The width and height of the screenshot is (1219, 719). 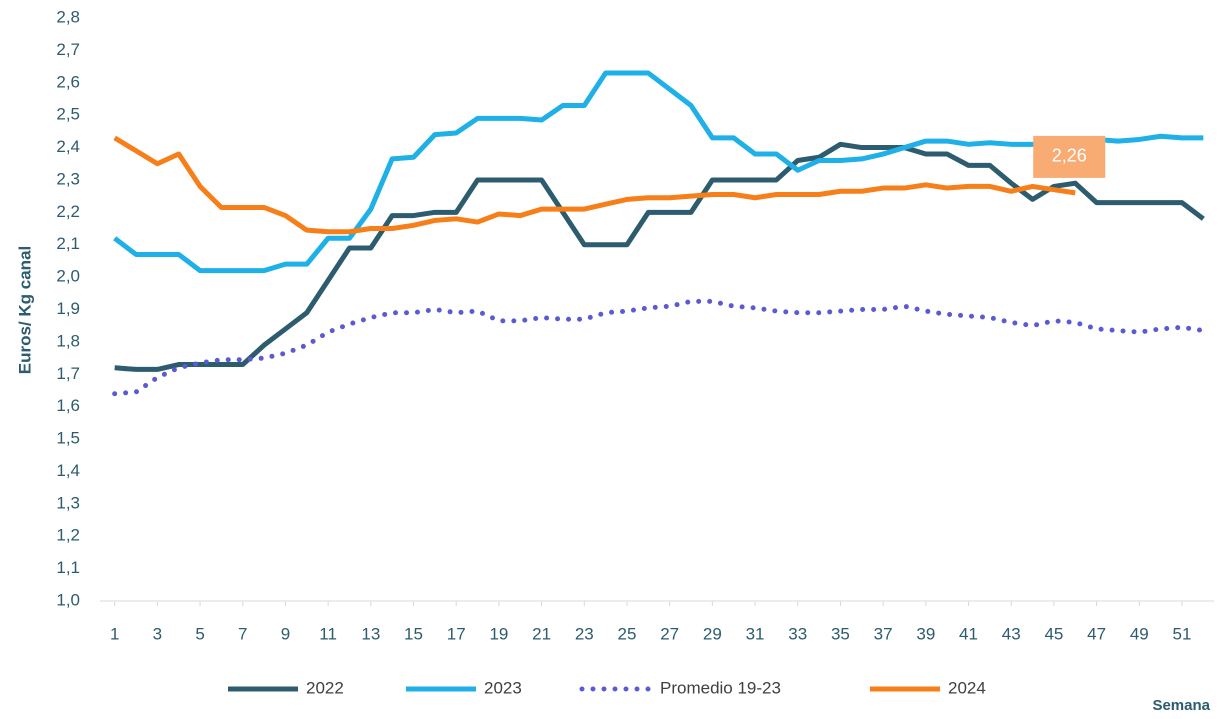 What do you see at coordinates (242, 633) in the screenshot?
I see `x-tick-label: 7` at bounding box center [242, 633].